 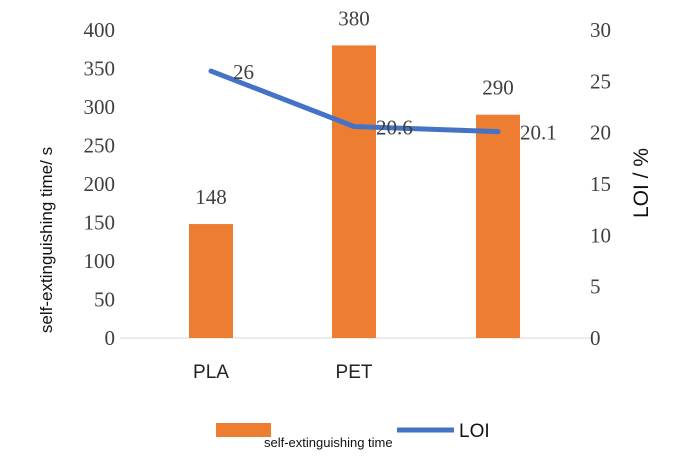 What do you see at coordinates (600, 133) in the screenshot?
I see `y-tick-right: 20` at bounding box center [600, 133].